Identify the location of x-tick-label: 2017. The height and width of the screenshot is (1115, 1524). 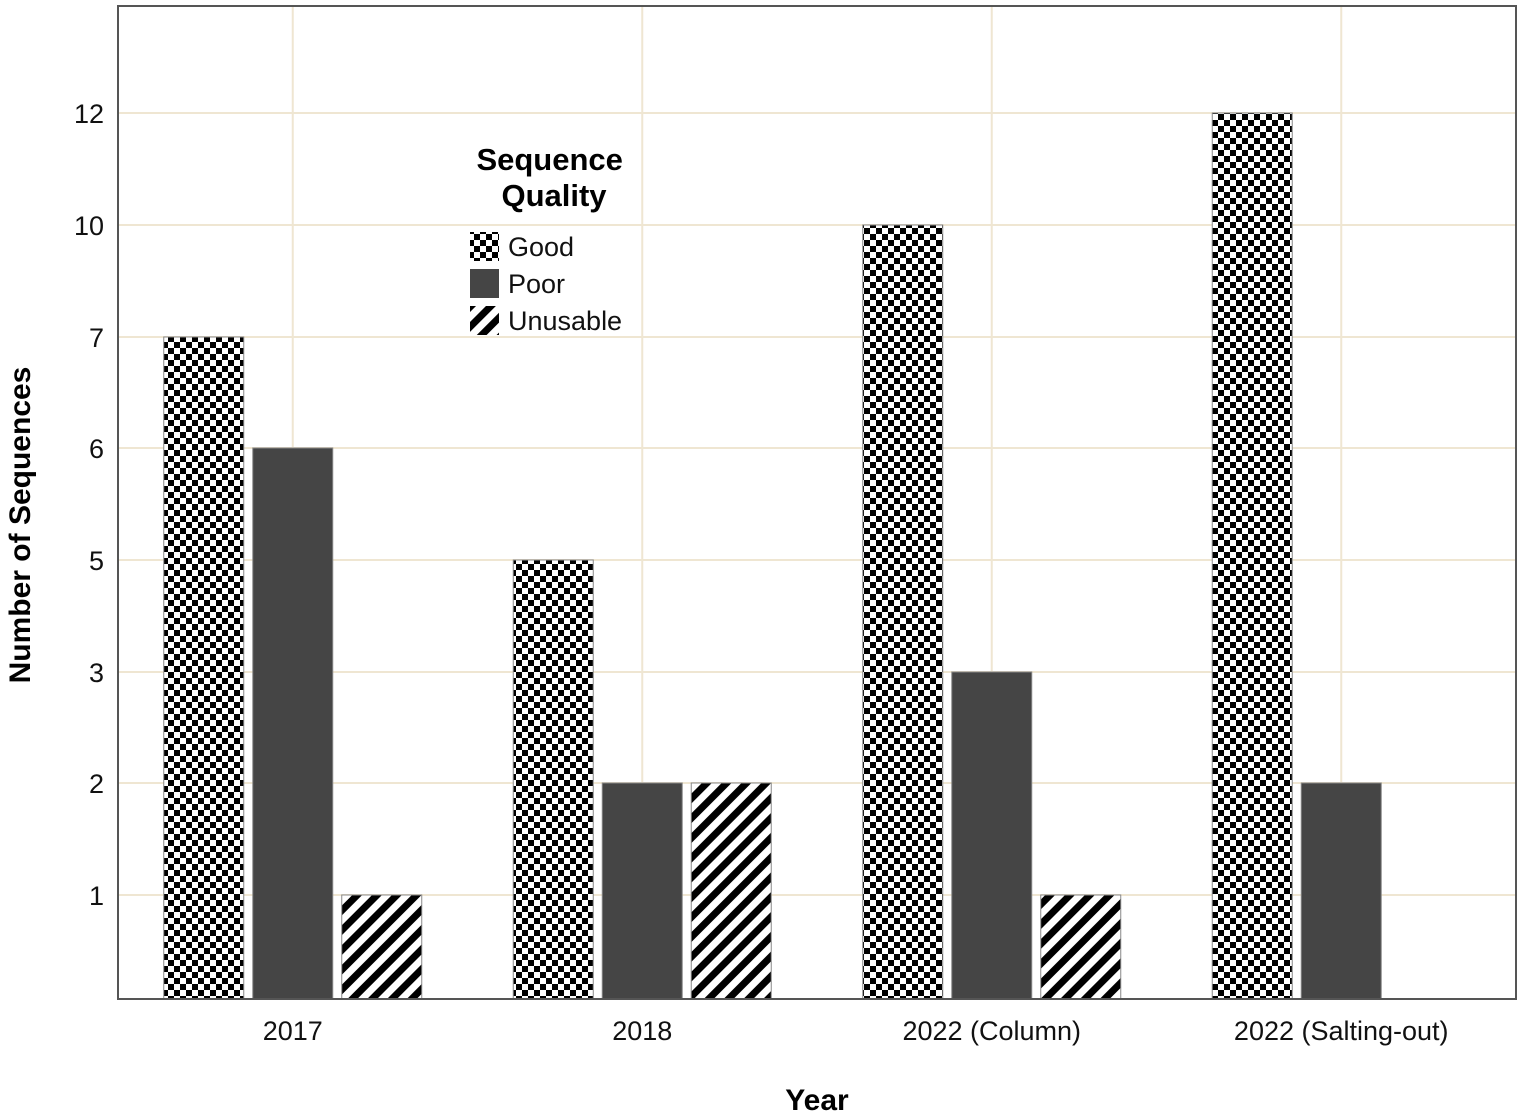
(293, 1031).